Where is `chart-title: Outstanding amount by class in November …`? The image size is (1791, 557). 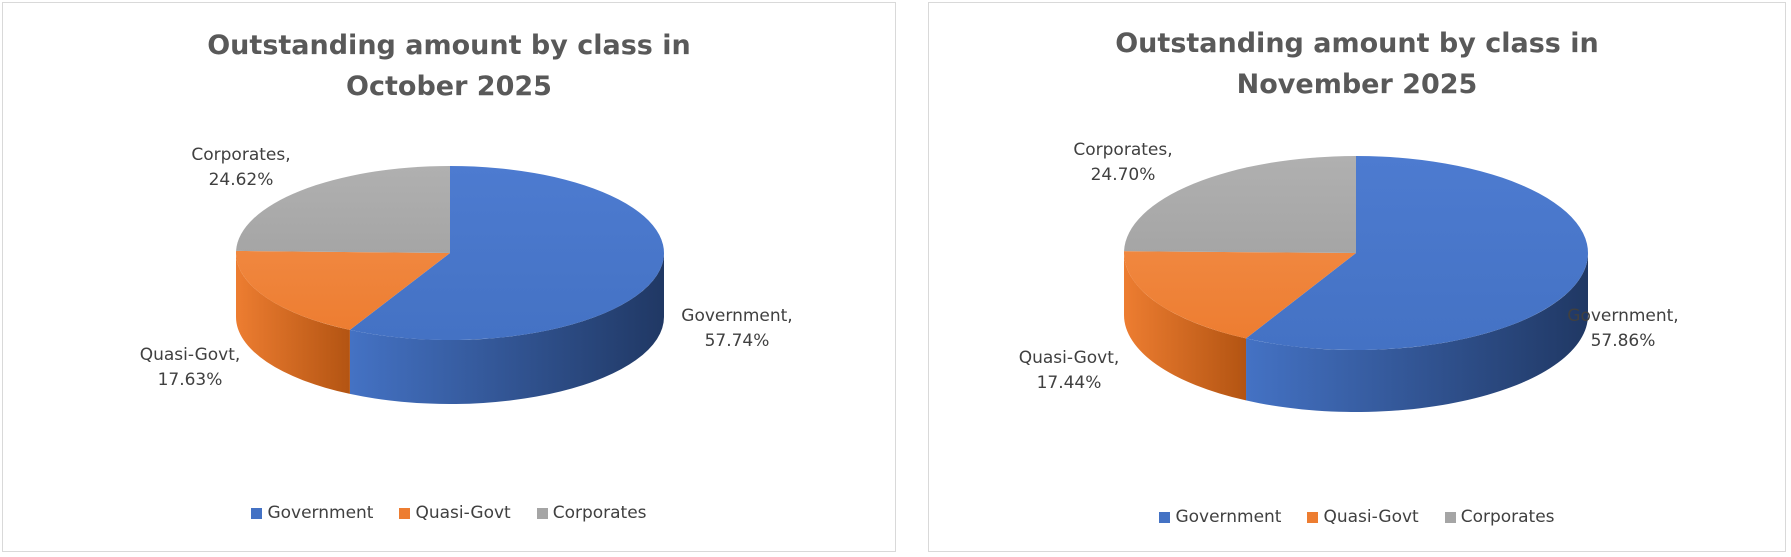
chart-title: Outstanding amount by class in November … is located at coordinates (1357, 64).